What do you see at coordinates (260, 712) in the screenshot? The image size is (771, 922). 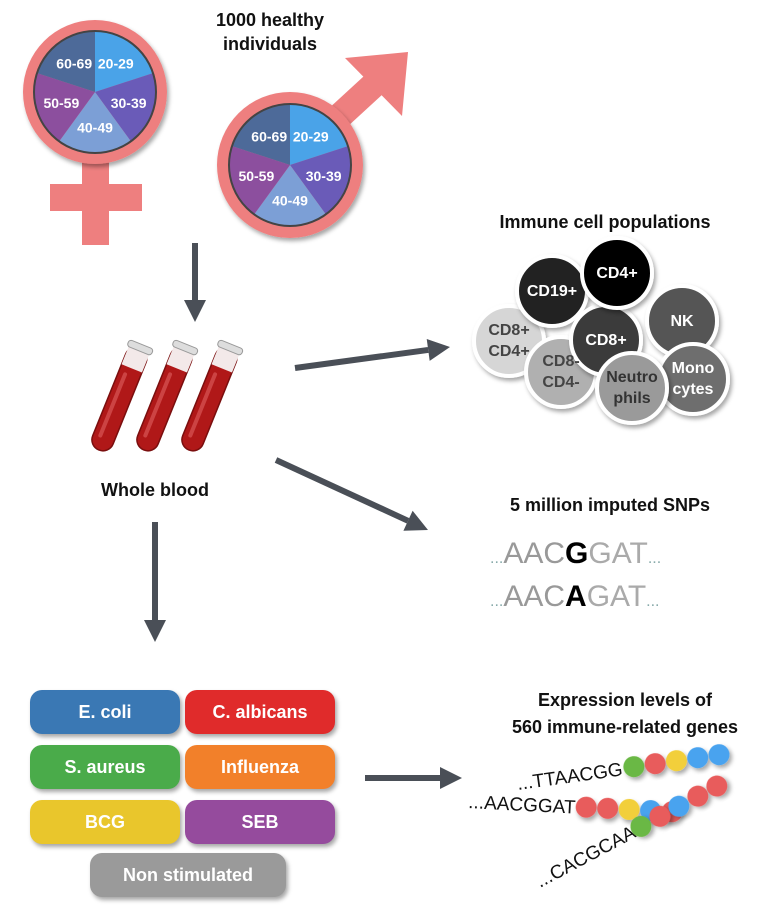 I see `stimulus-c-albicans: C. albicans` at bounding box center [260, 712].